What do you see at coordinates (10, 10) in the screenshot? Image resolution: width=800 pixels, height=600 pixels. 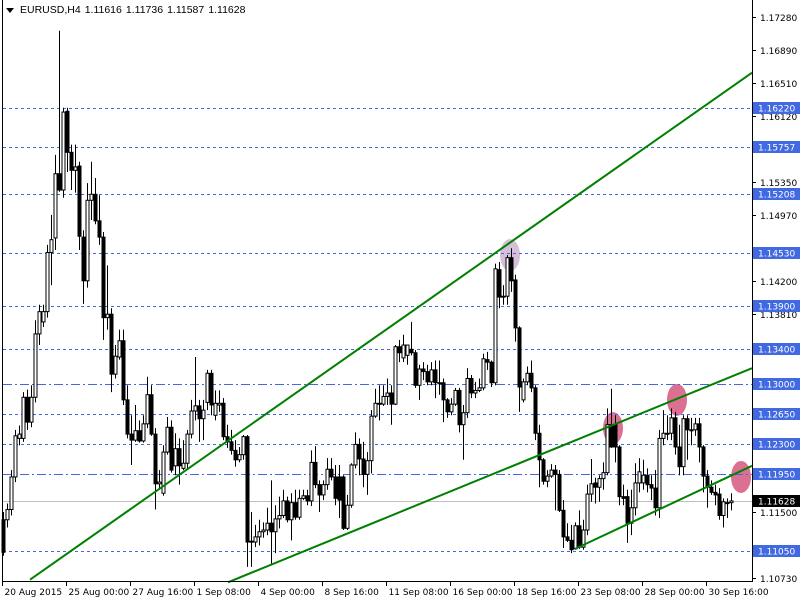 I see `triangle-down-icon` at bounding box center [10, 10].